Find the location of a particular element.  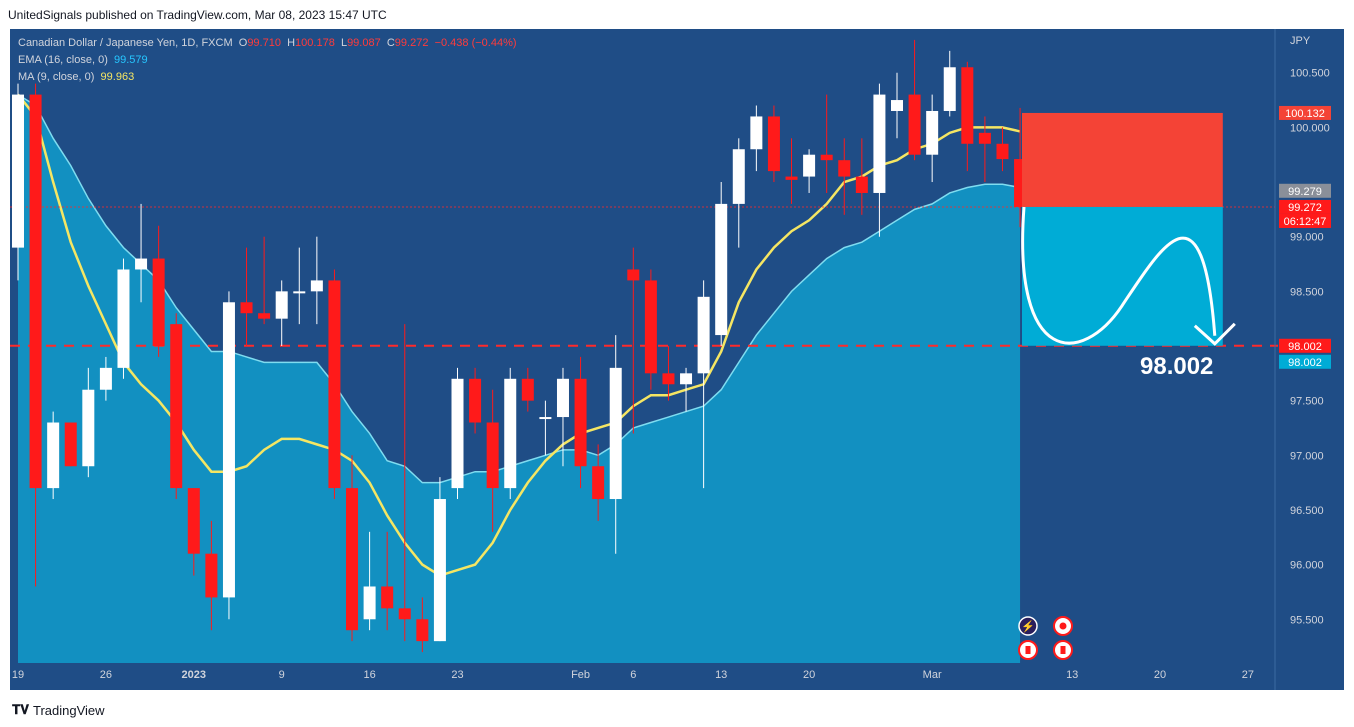

target-price-text: 98.002 is located at coordinates (1176, 366).